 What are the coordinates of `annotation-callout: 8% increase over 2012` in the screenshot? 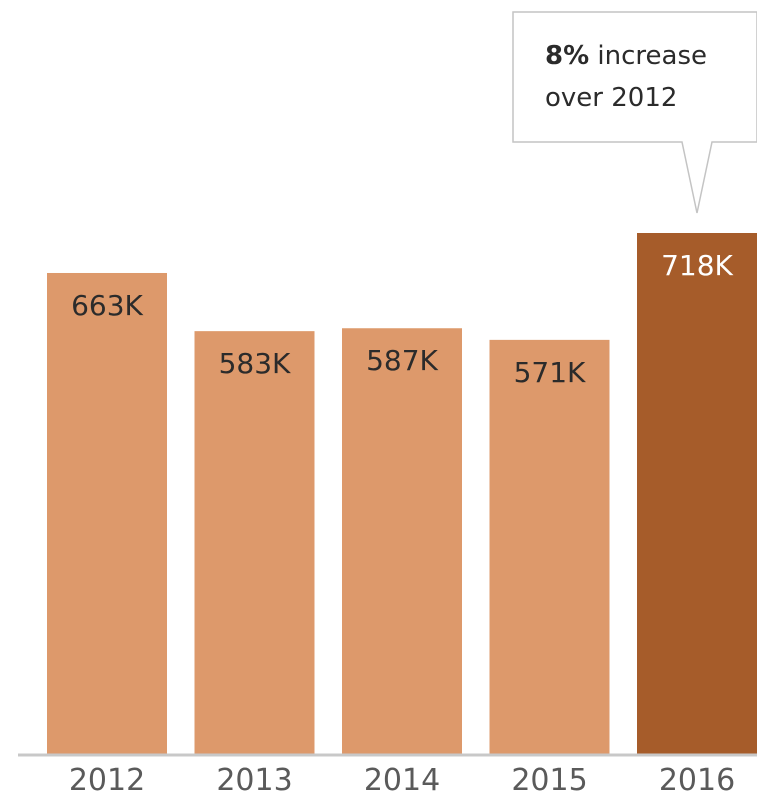 It's located at (634, 112).